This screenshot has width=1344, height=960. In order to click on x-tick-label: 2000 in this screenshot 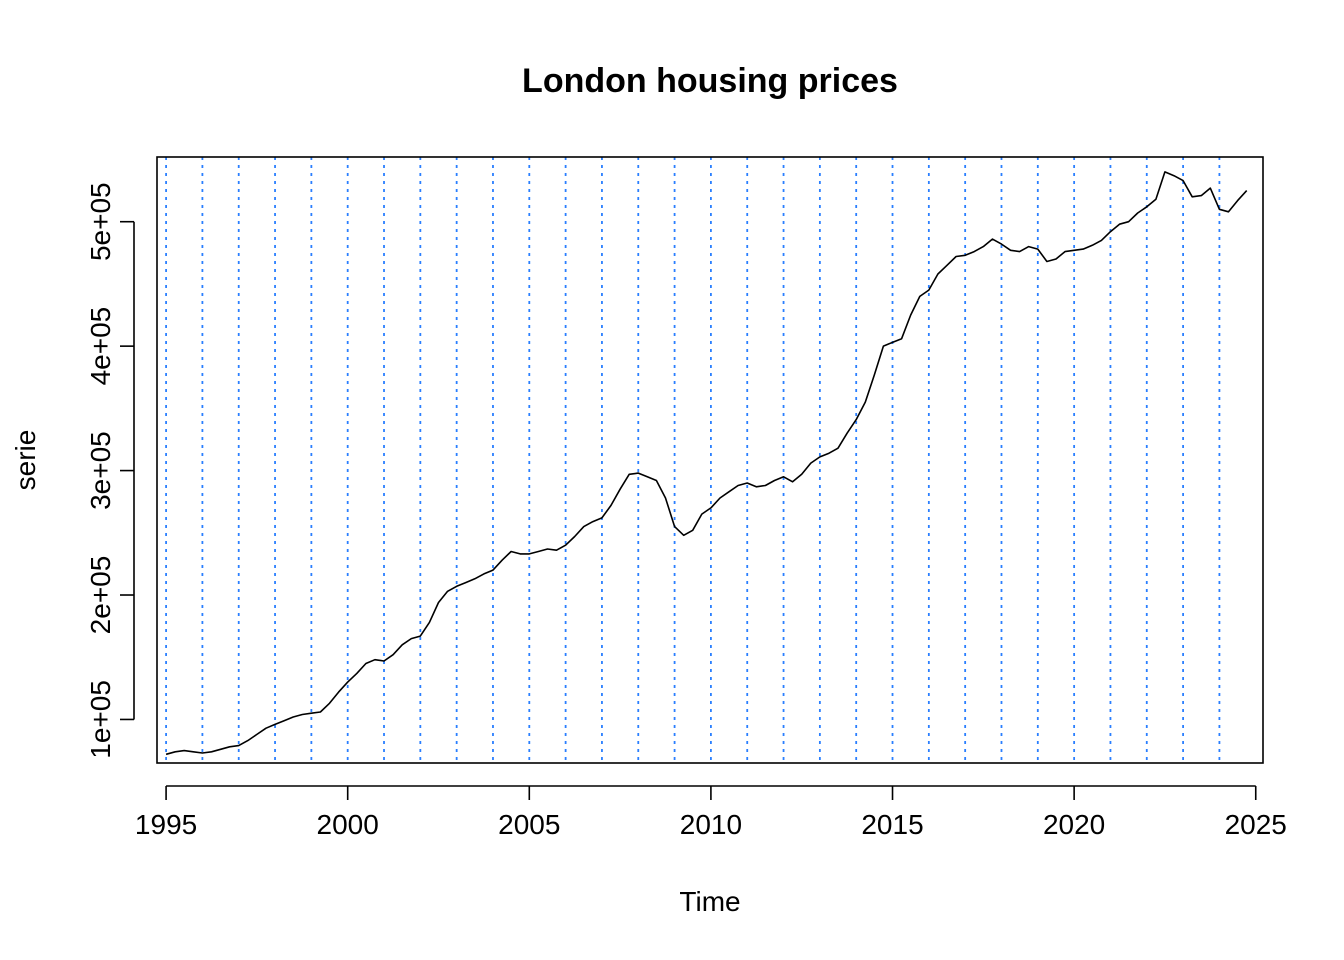, I will do `click(348, 824)`.